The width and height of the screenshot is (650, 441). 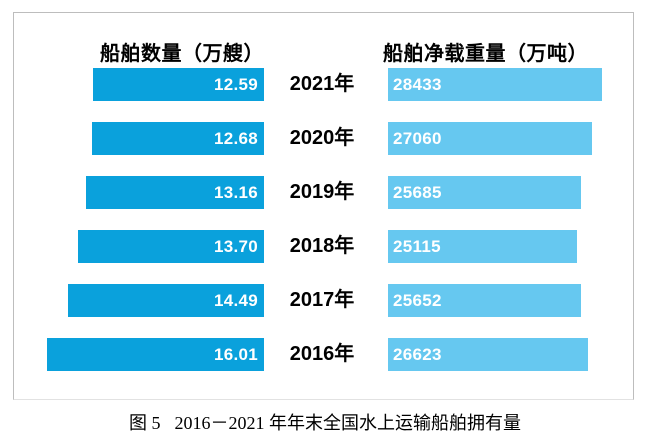 I want to click on left-series-header: 船舶数量（万艘）, so click(x=182, y=54).